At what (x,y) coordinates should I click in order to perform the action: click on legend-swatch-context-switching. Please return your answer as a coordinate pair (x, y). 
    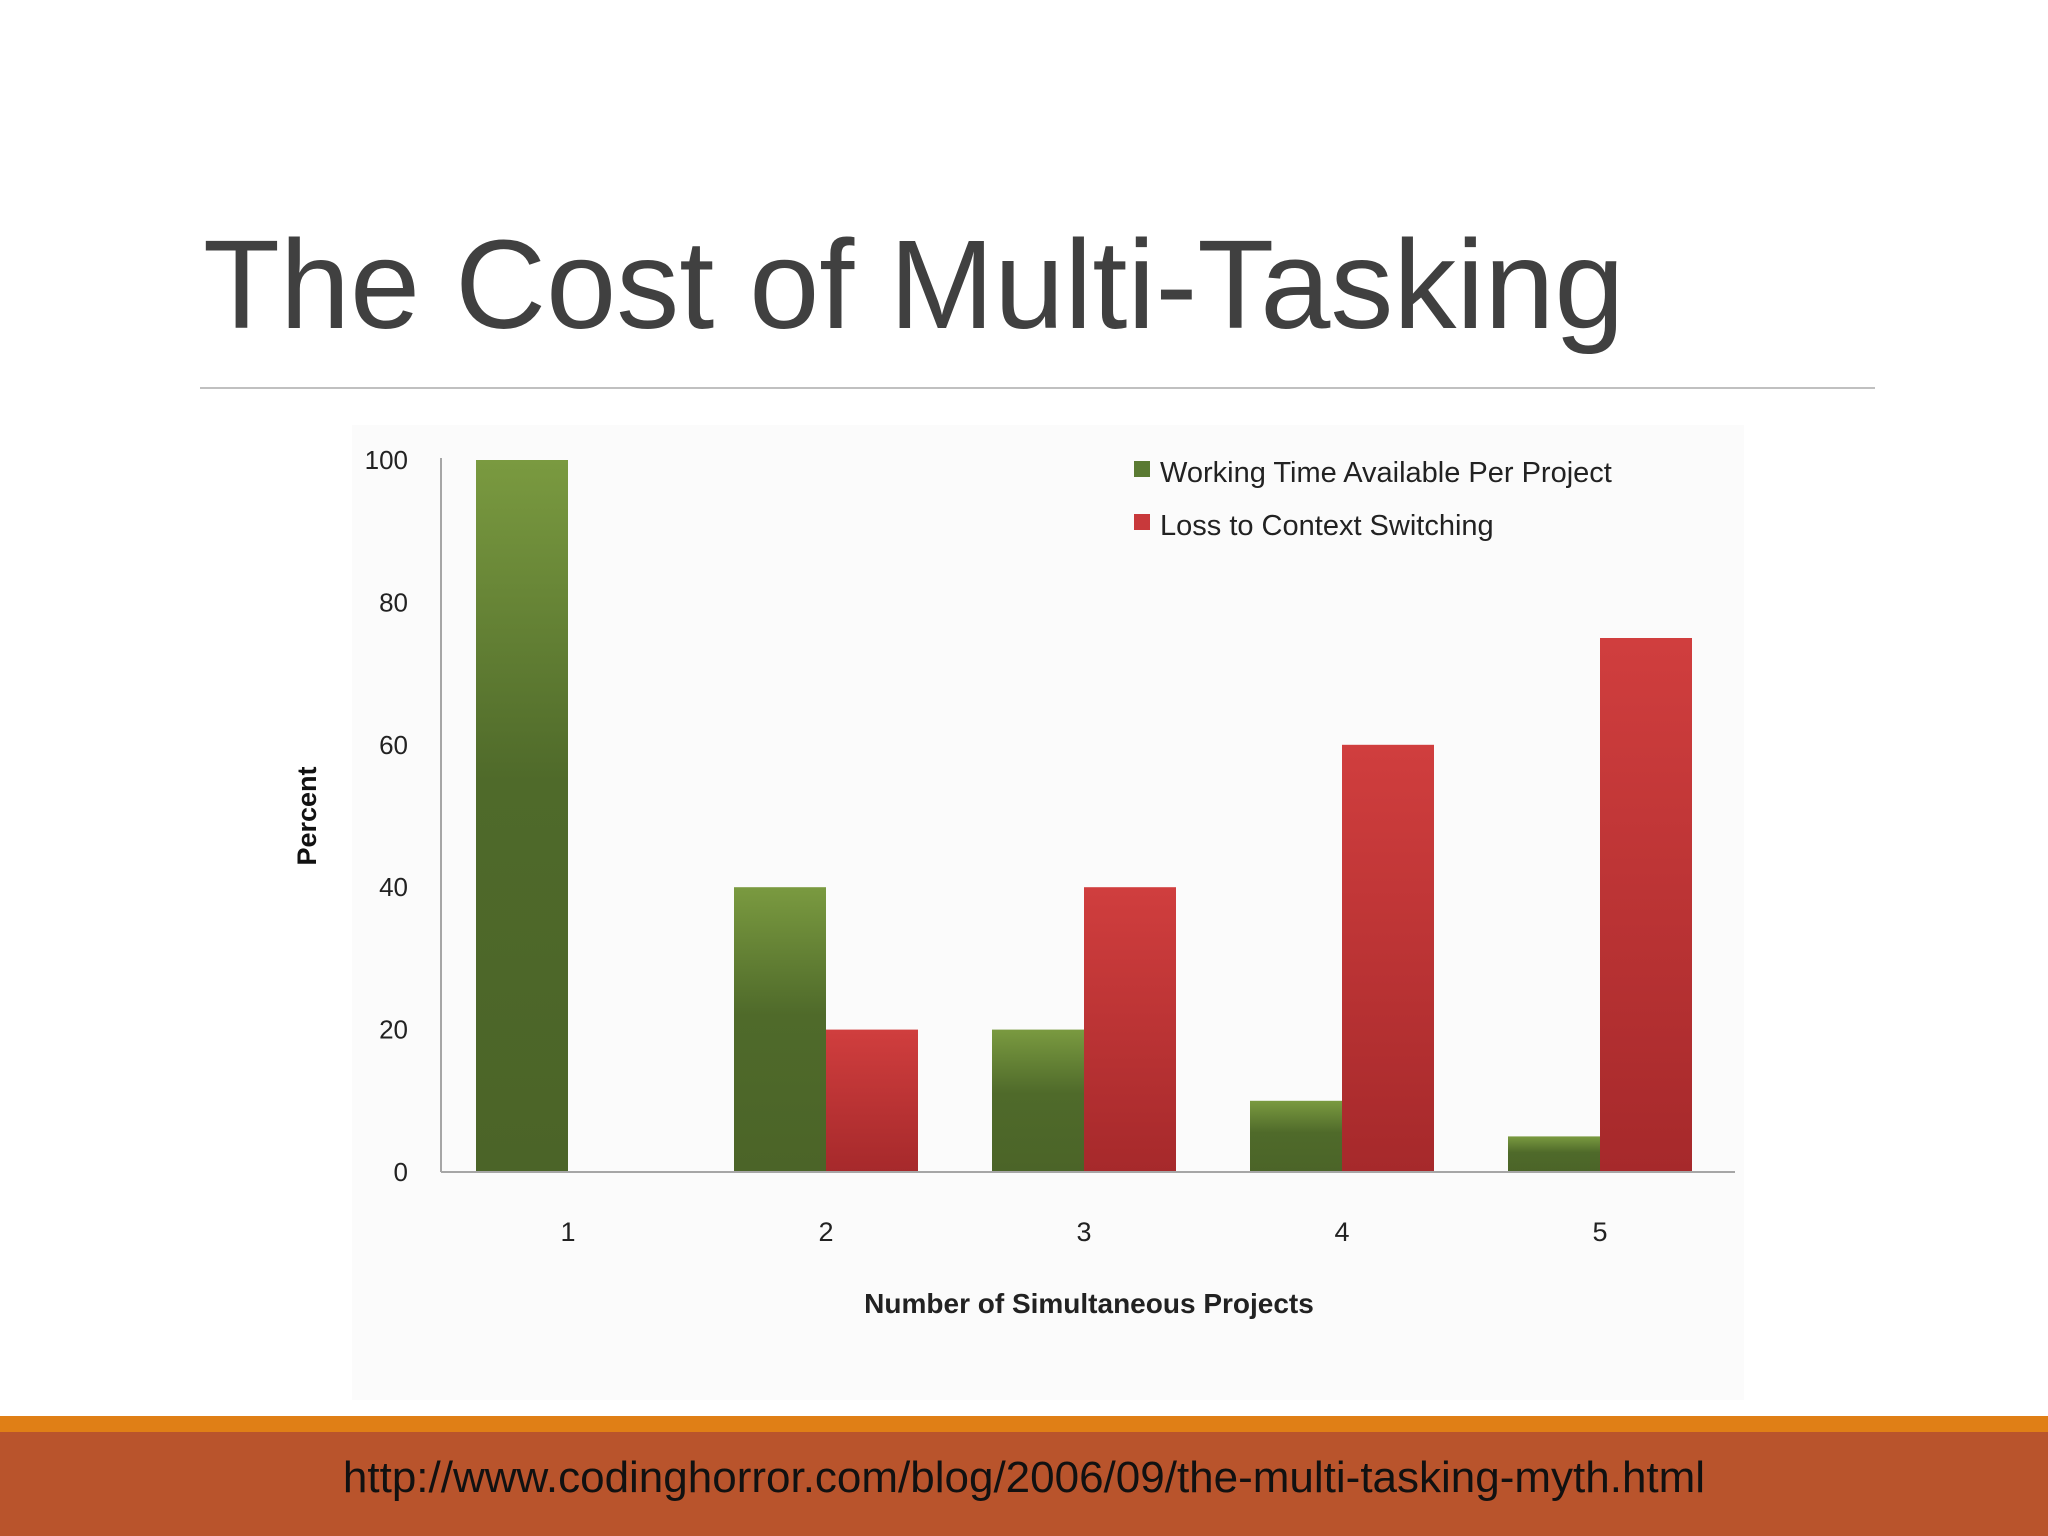
    Looking at the image, I should click on (1142, 522).